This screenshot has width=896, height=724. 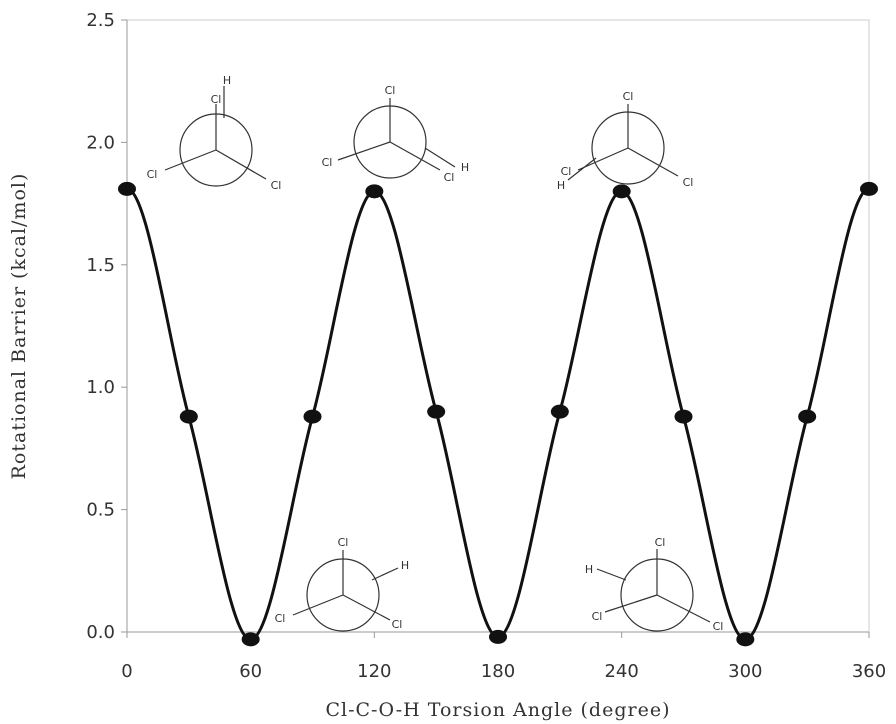 I want to click on x-tick-label: 300, so click(x=745, y=671).